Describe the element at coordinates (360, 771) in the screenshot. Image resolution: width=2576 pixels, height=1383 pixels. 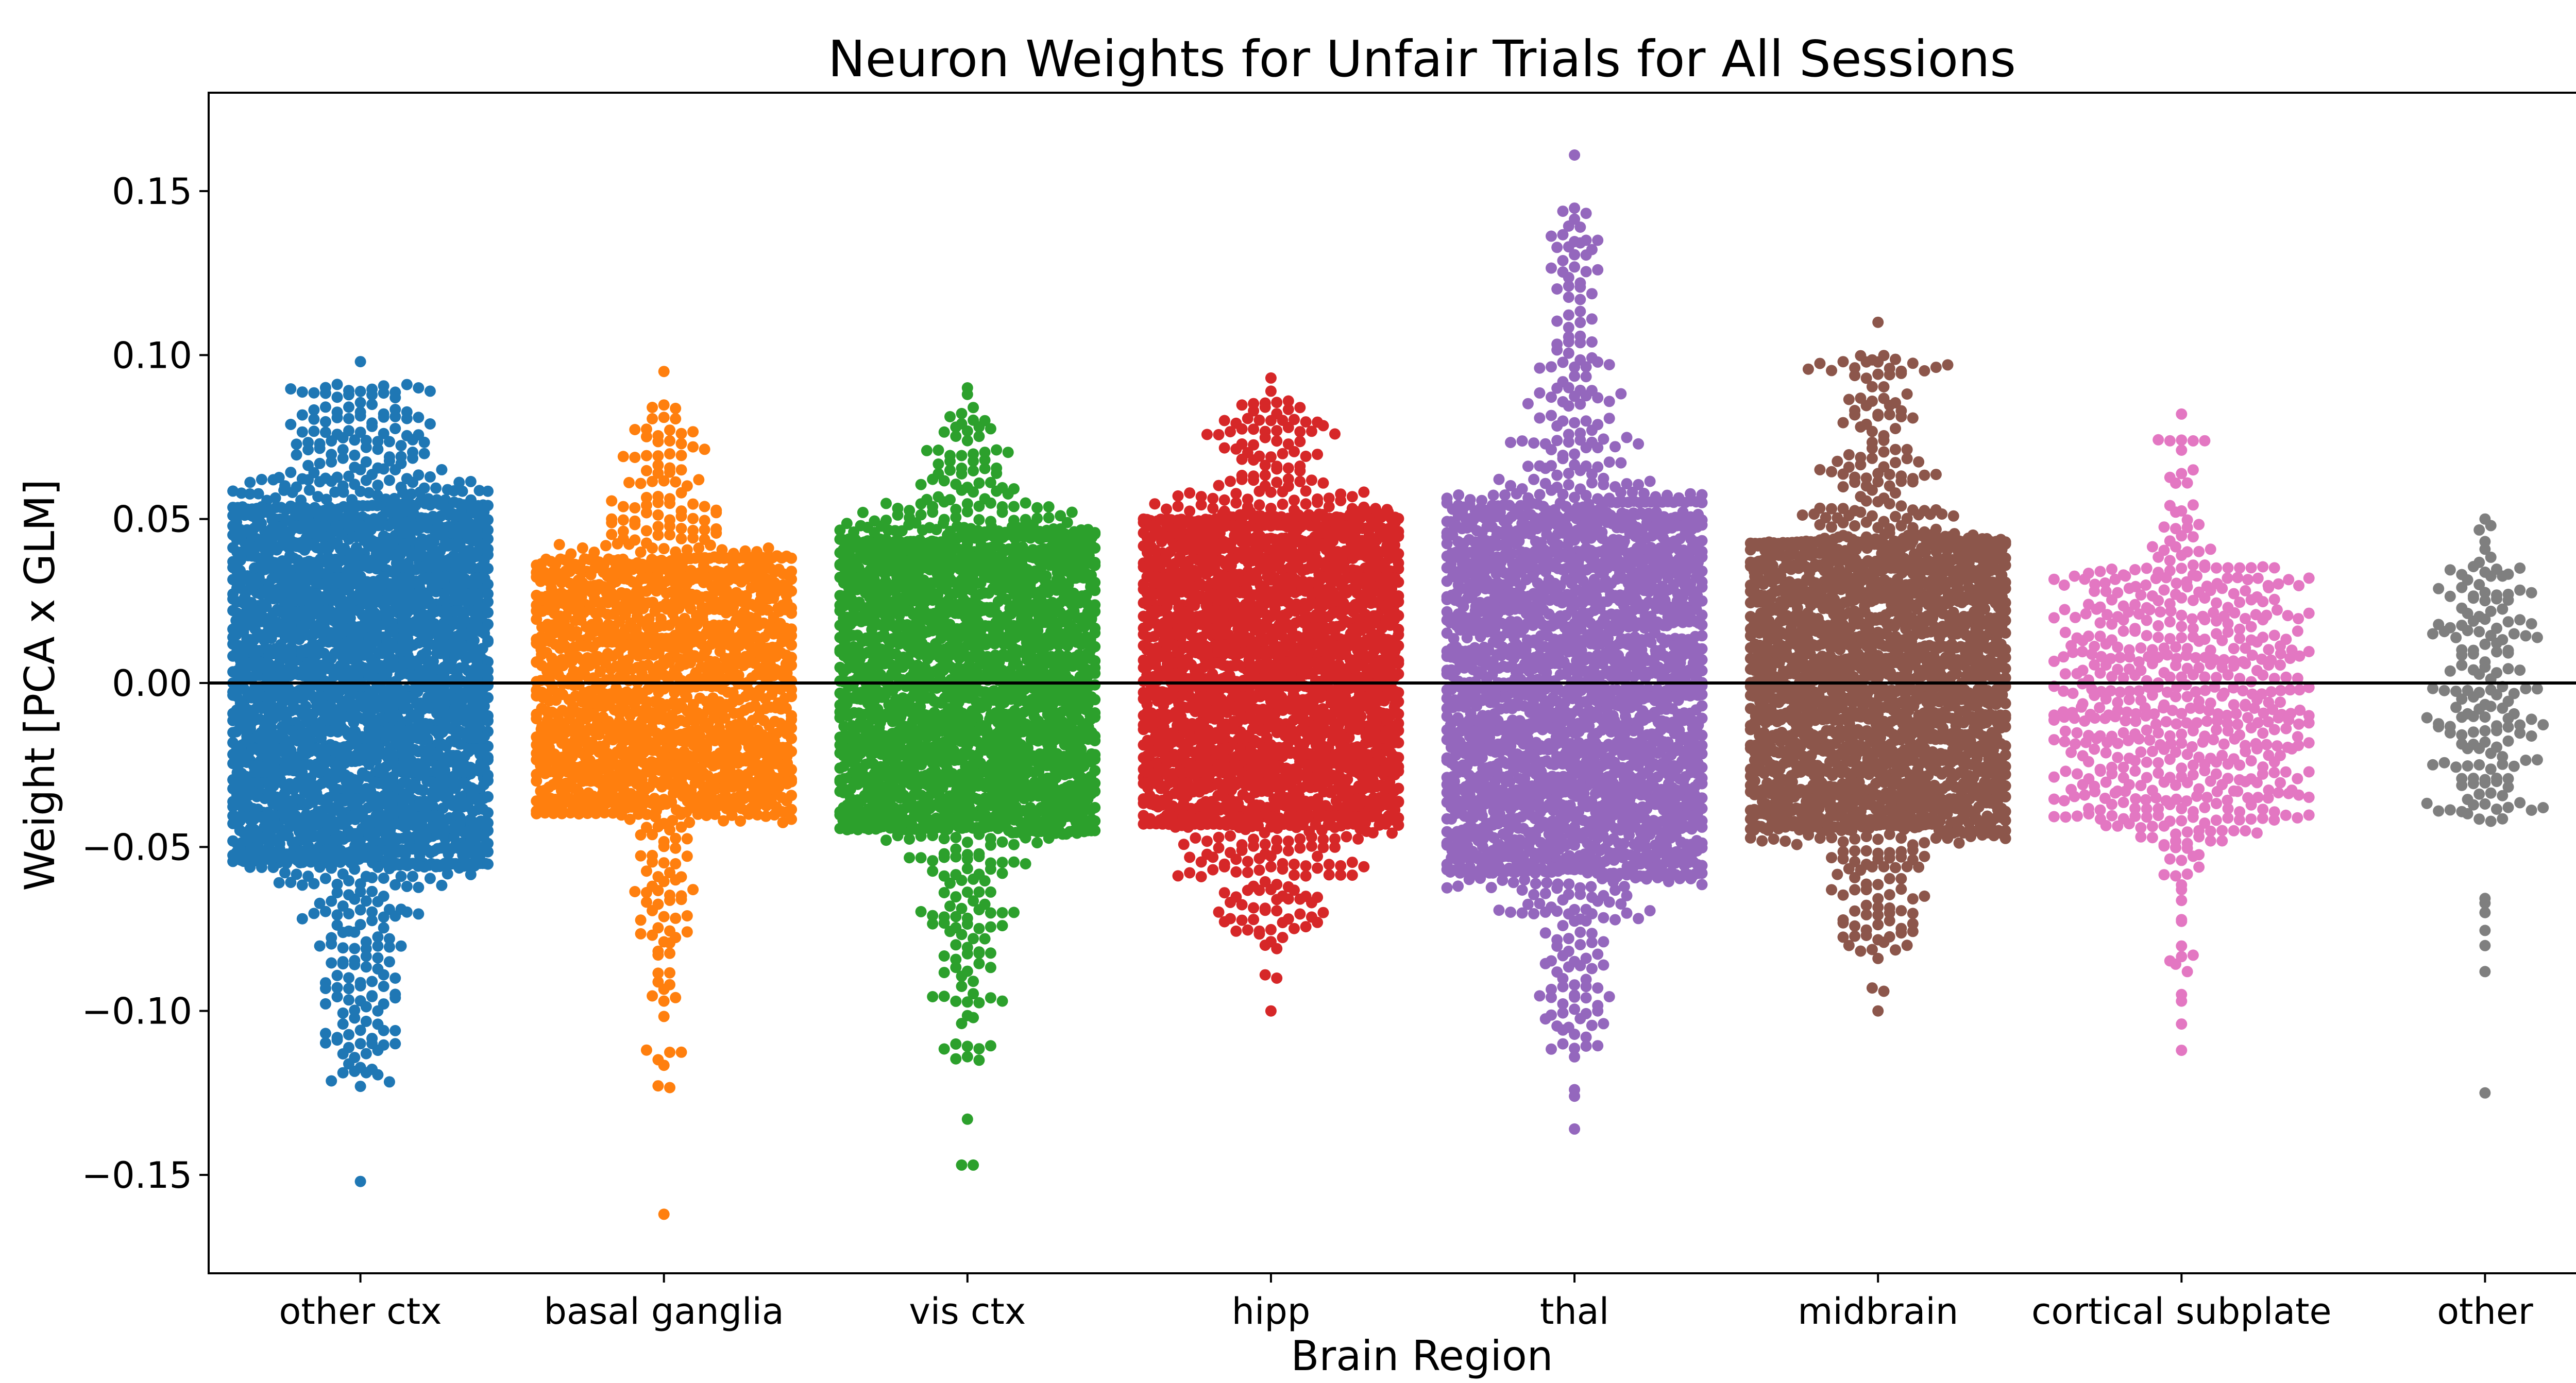
I see `series-other-ctx` at that location.